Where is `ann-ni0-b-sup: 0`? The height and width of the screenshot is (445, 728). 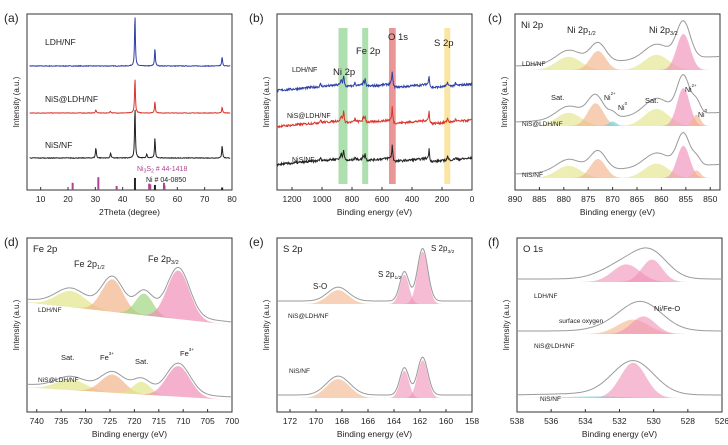 ann-ni0-b-sup: 0 is located at coordinates (706, 110).